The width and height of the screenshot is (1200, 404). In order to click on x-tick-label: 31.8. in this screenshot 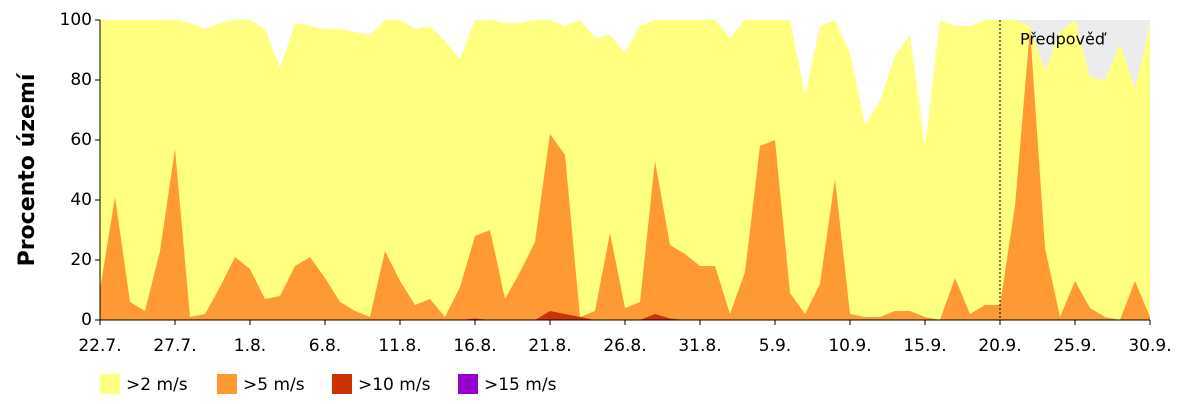, I will do `click(699, 346)`.